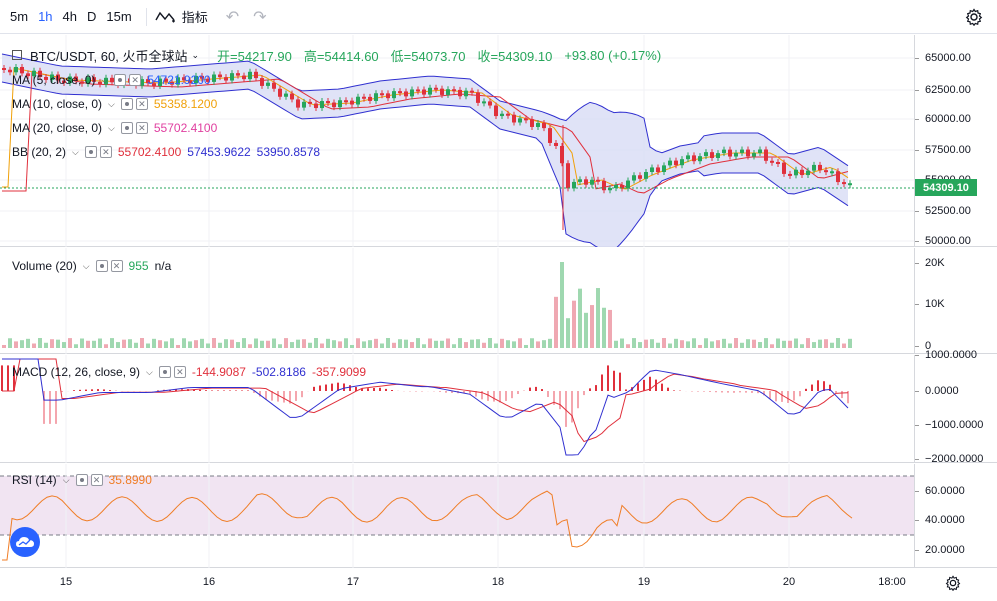 The image size is (997, 601). What do you see at coordinates (232, 17) in the screenshot?
I see `undo-icon: ↶` at bounding box center [232, 17].